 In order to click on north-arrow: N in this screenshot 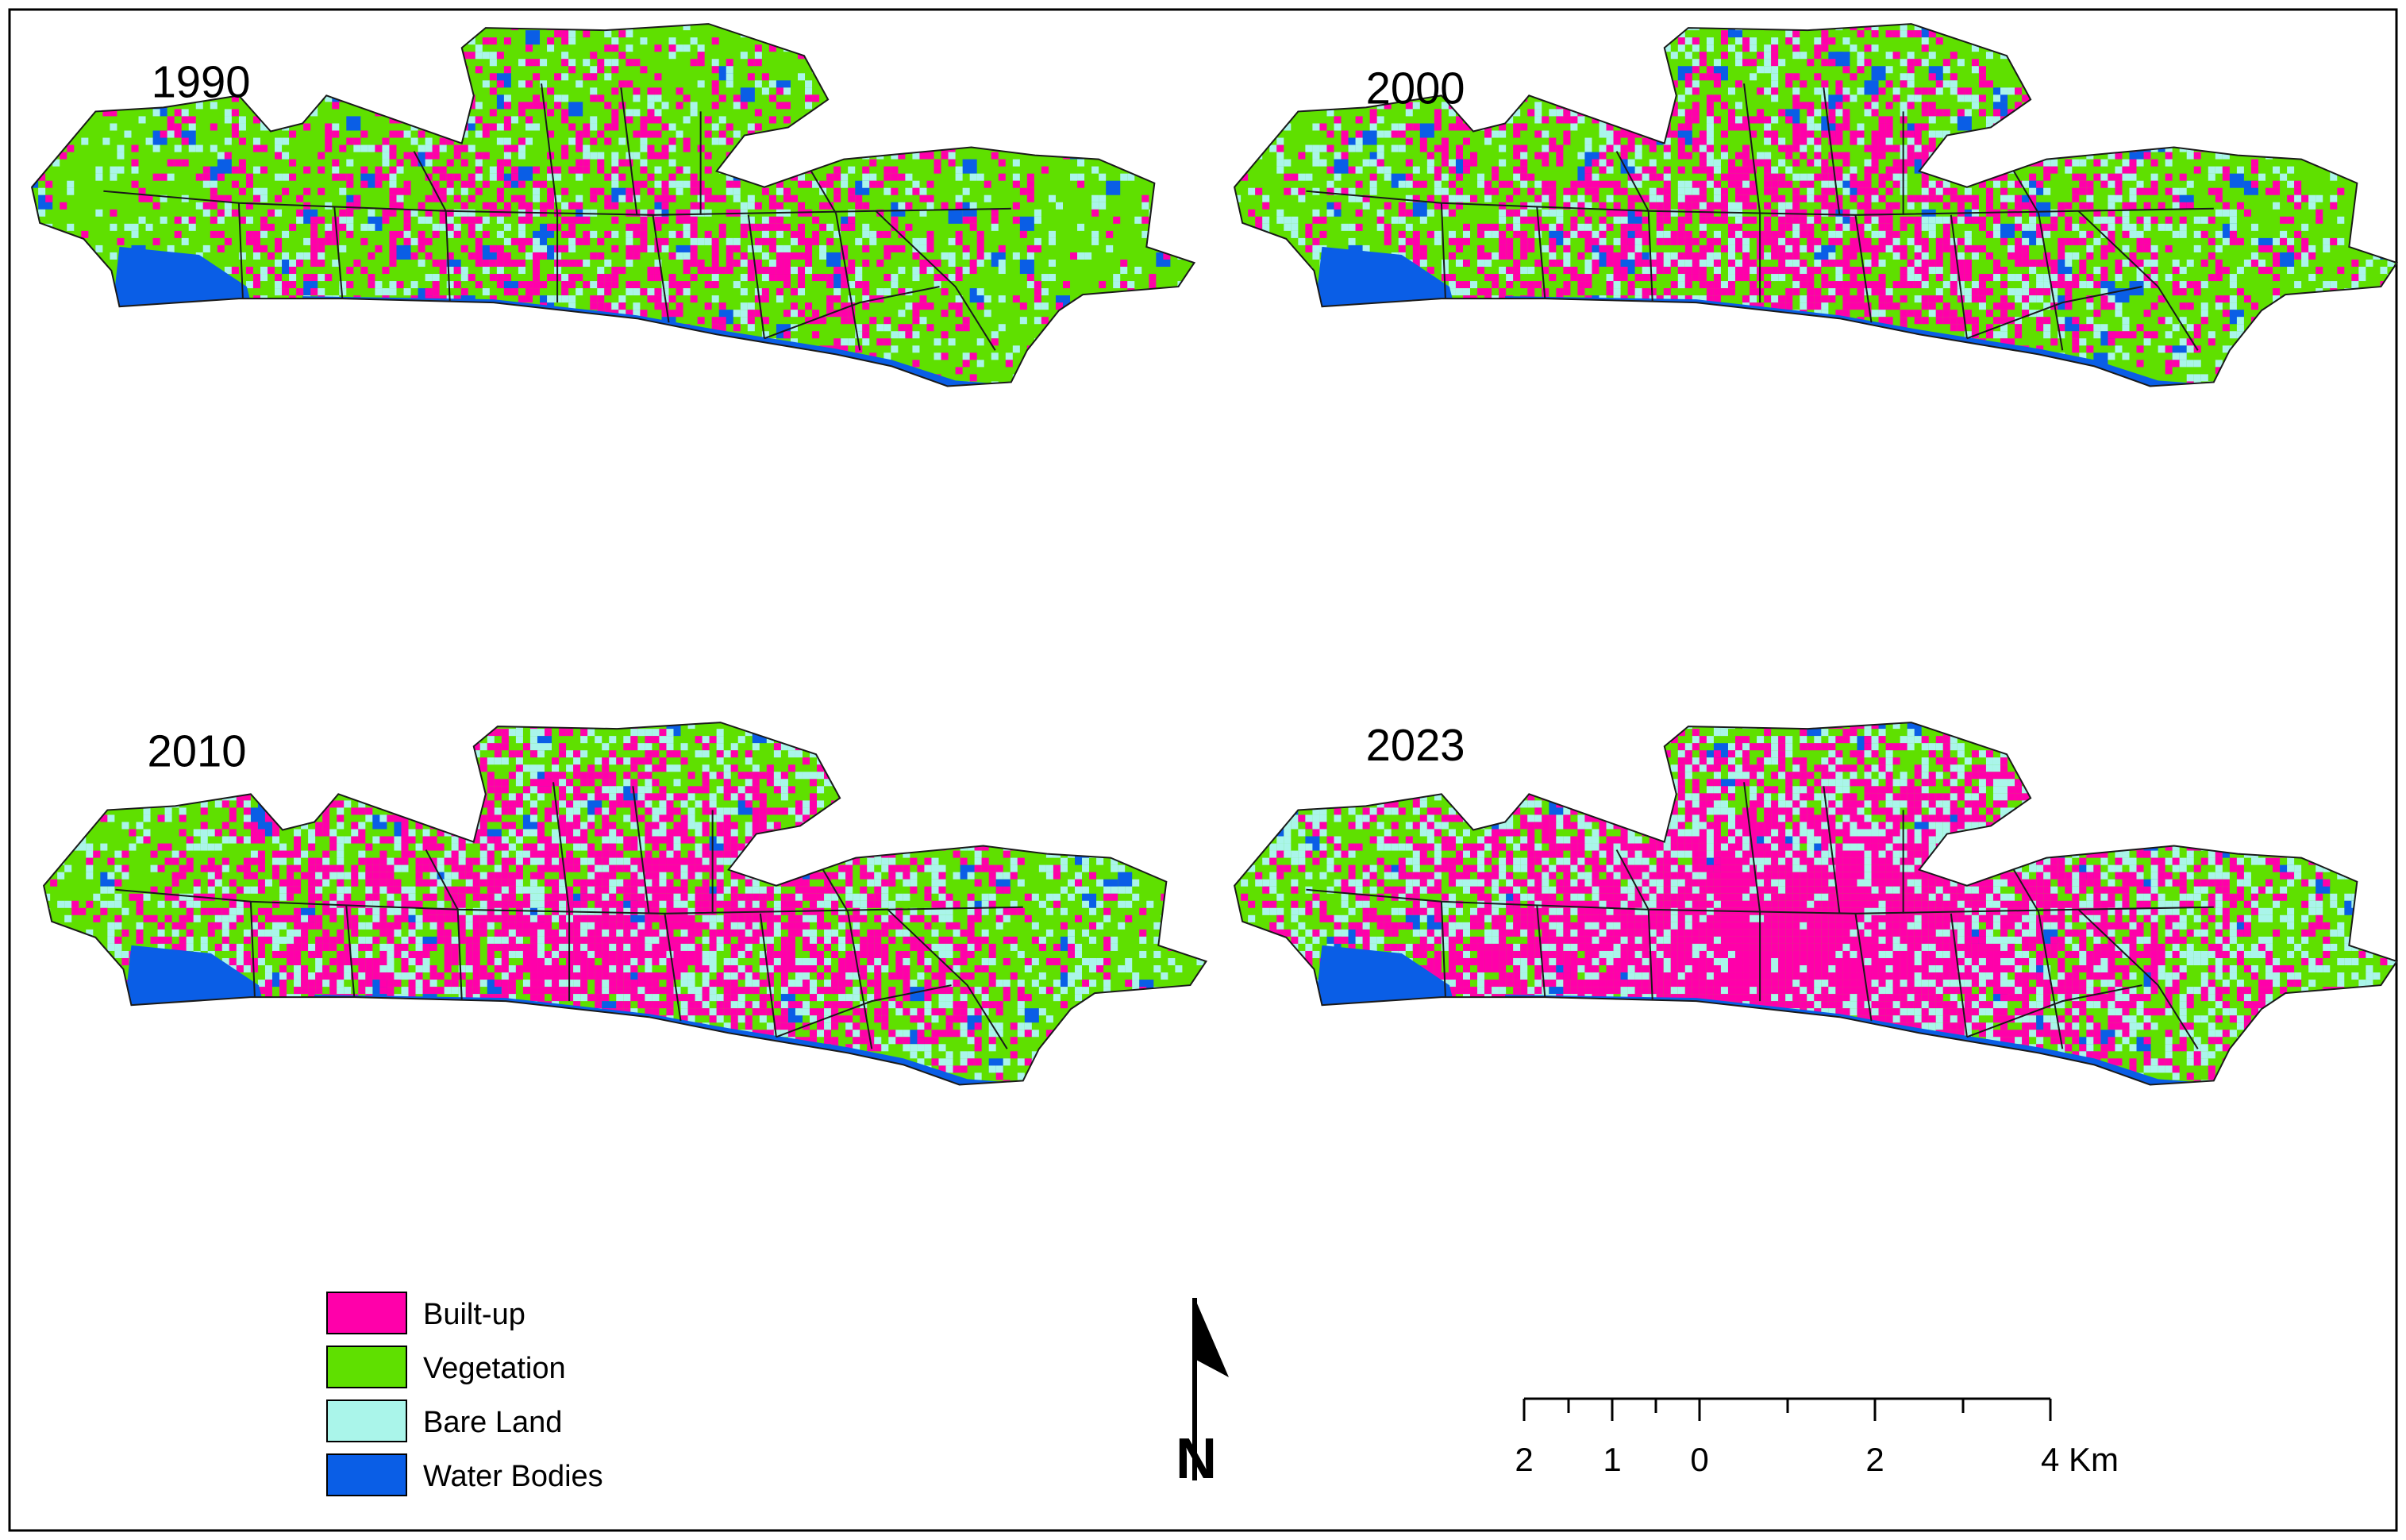, I will do `click(1202, 1394)`.